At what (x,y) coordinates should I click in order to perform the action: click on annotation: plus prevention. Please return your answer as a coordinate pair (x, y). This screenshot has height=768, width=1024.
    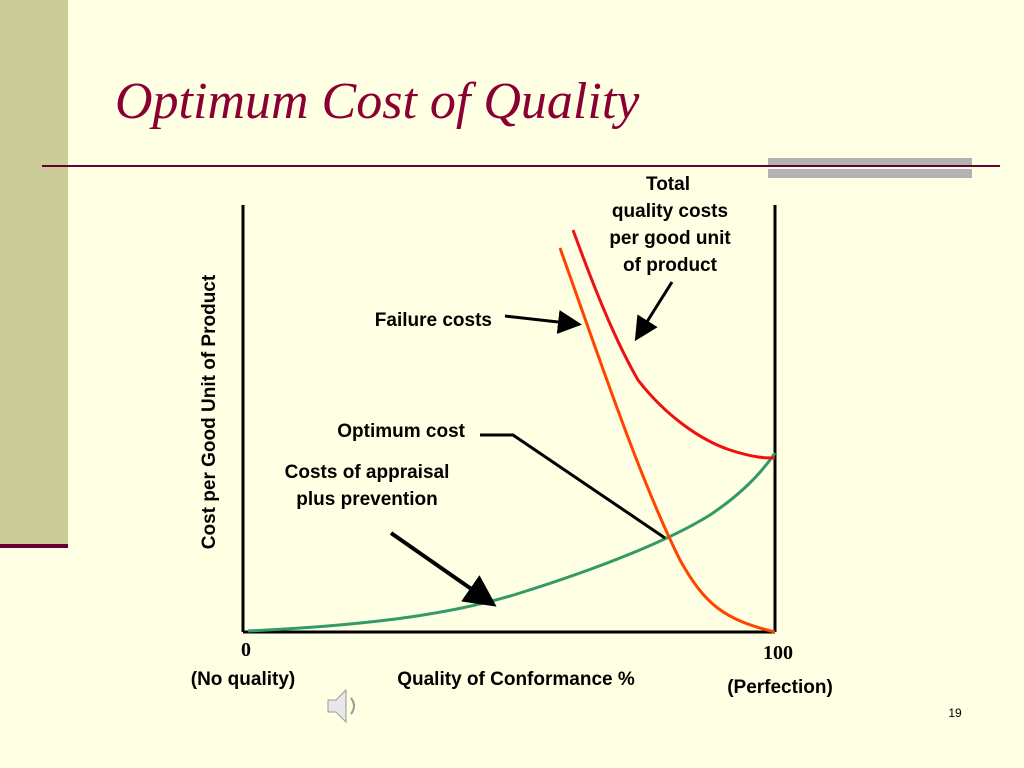
    Looking at the image, I should click on (366, 499).